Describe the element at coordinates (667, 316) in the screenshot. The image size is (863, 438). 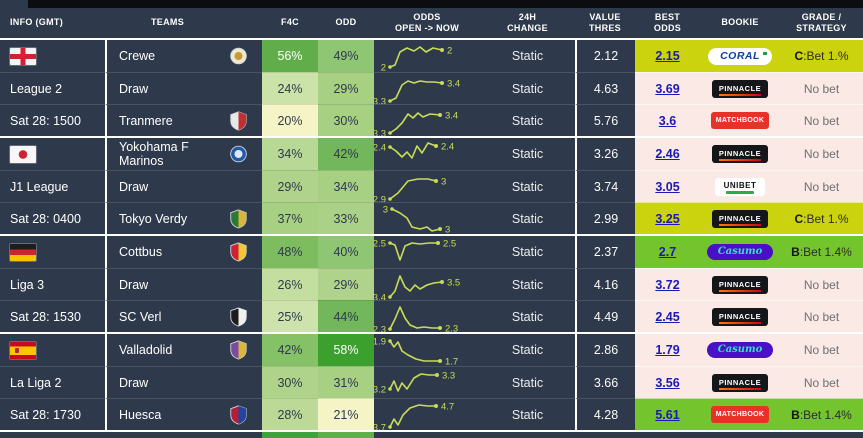
I see `best-odds-link: 2.45` at that location.